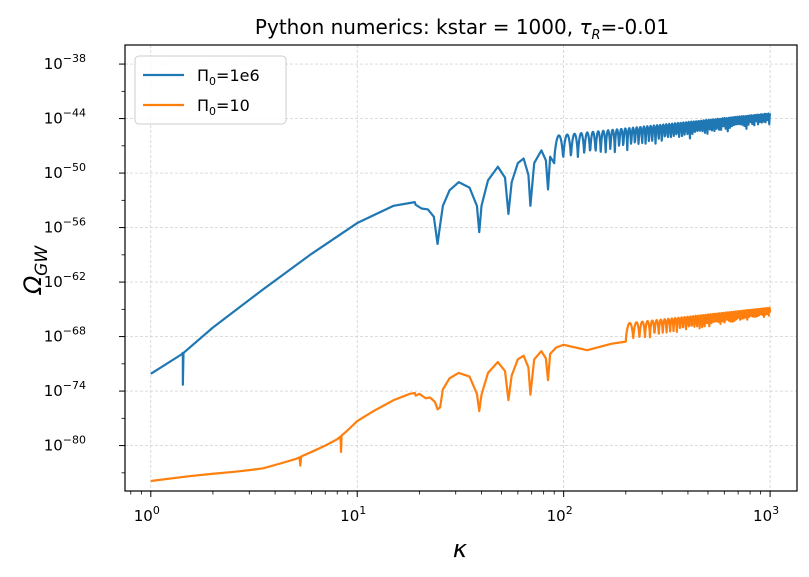  I want to click on x-tick-label: 10², so click(560, 514).